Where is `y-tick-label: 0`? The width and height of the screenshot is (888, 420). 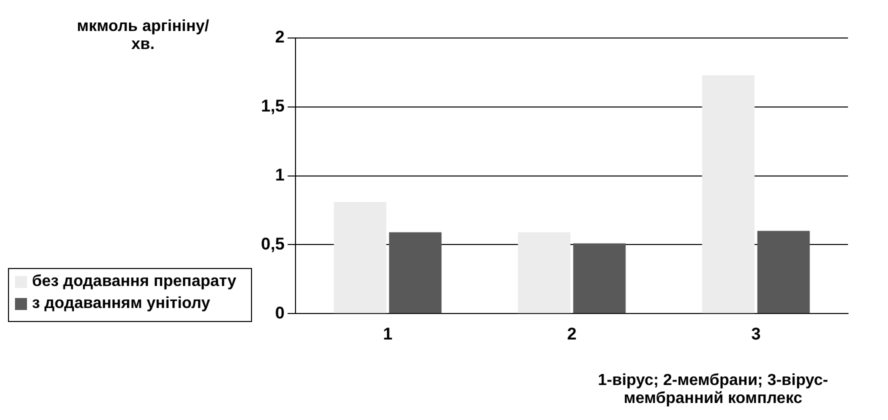
y-tick-label: 0 is located at coordinates (280, 312).